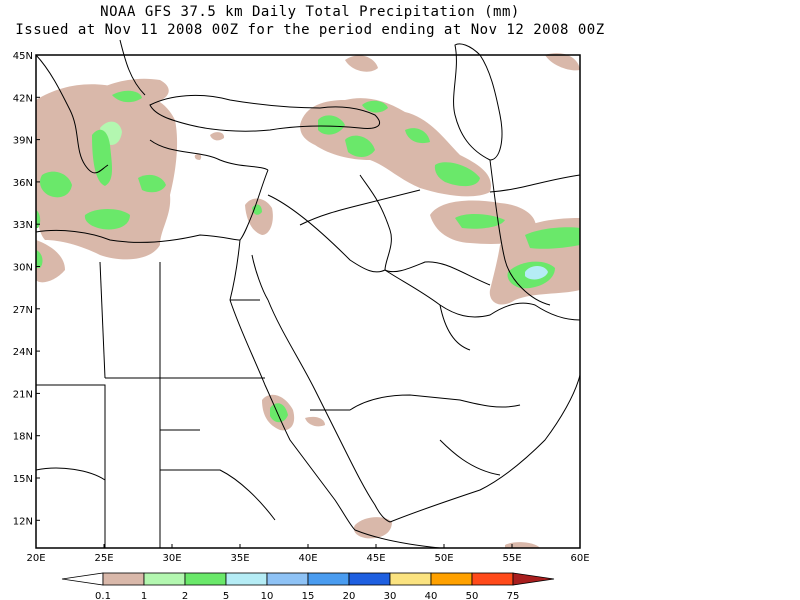 The height and width of the screenshot is (600, 800). Describe the element at coordinates (562, 62) in the screenshot. I see `precip-area-corner-ne` at that location.